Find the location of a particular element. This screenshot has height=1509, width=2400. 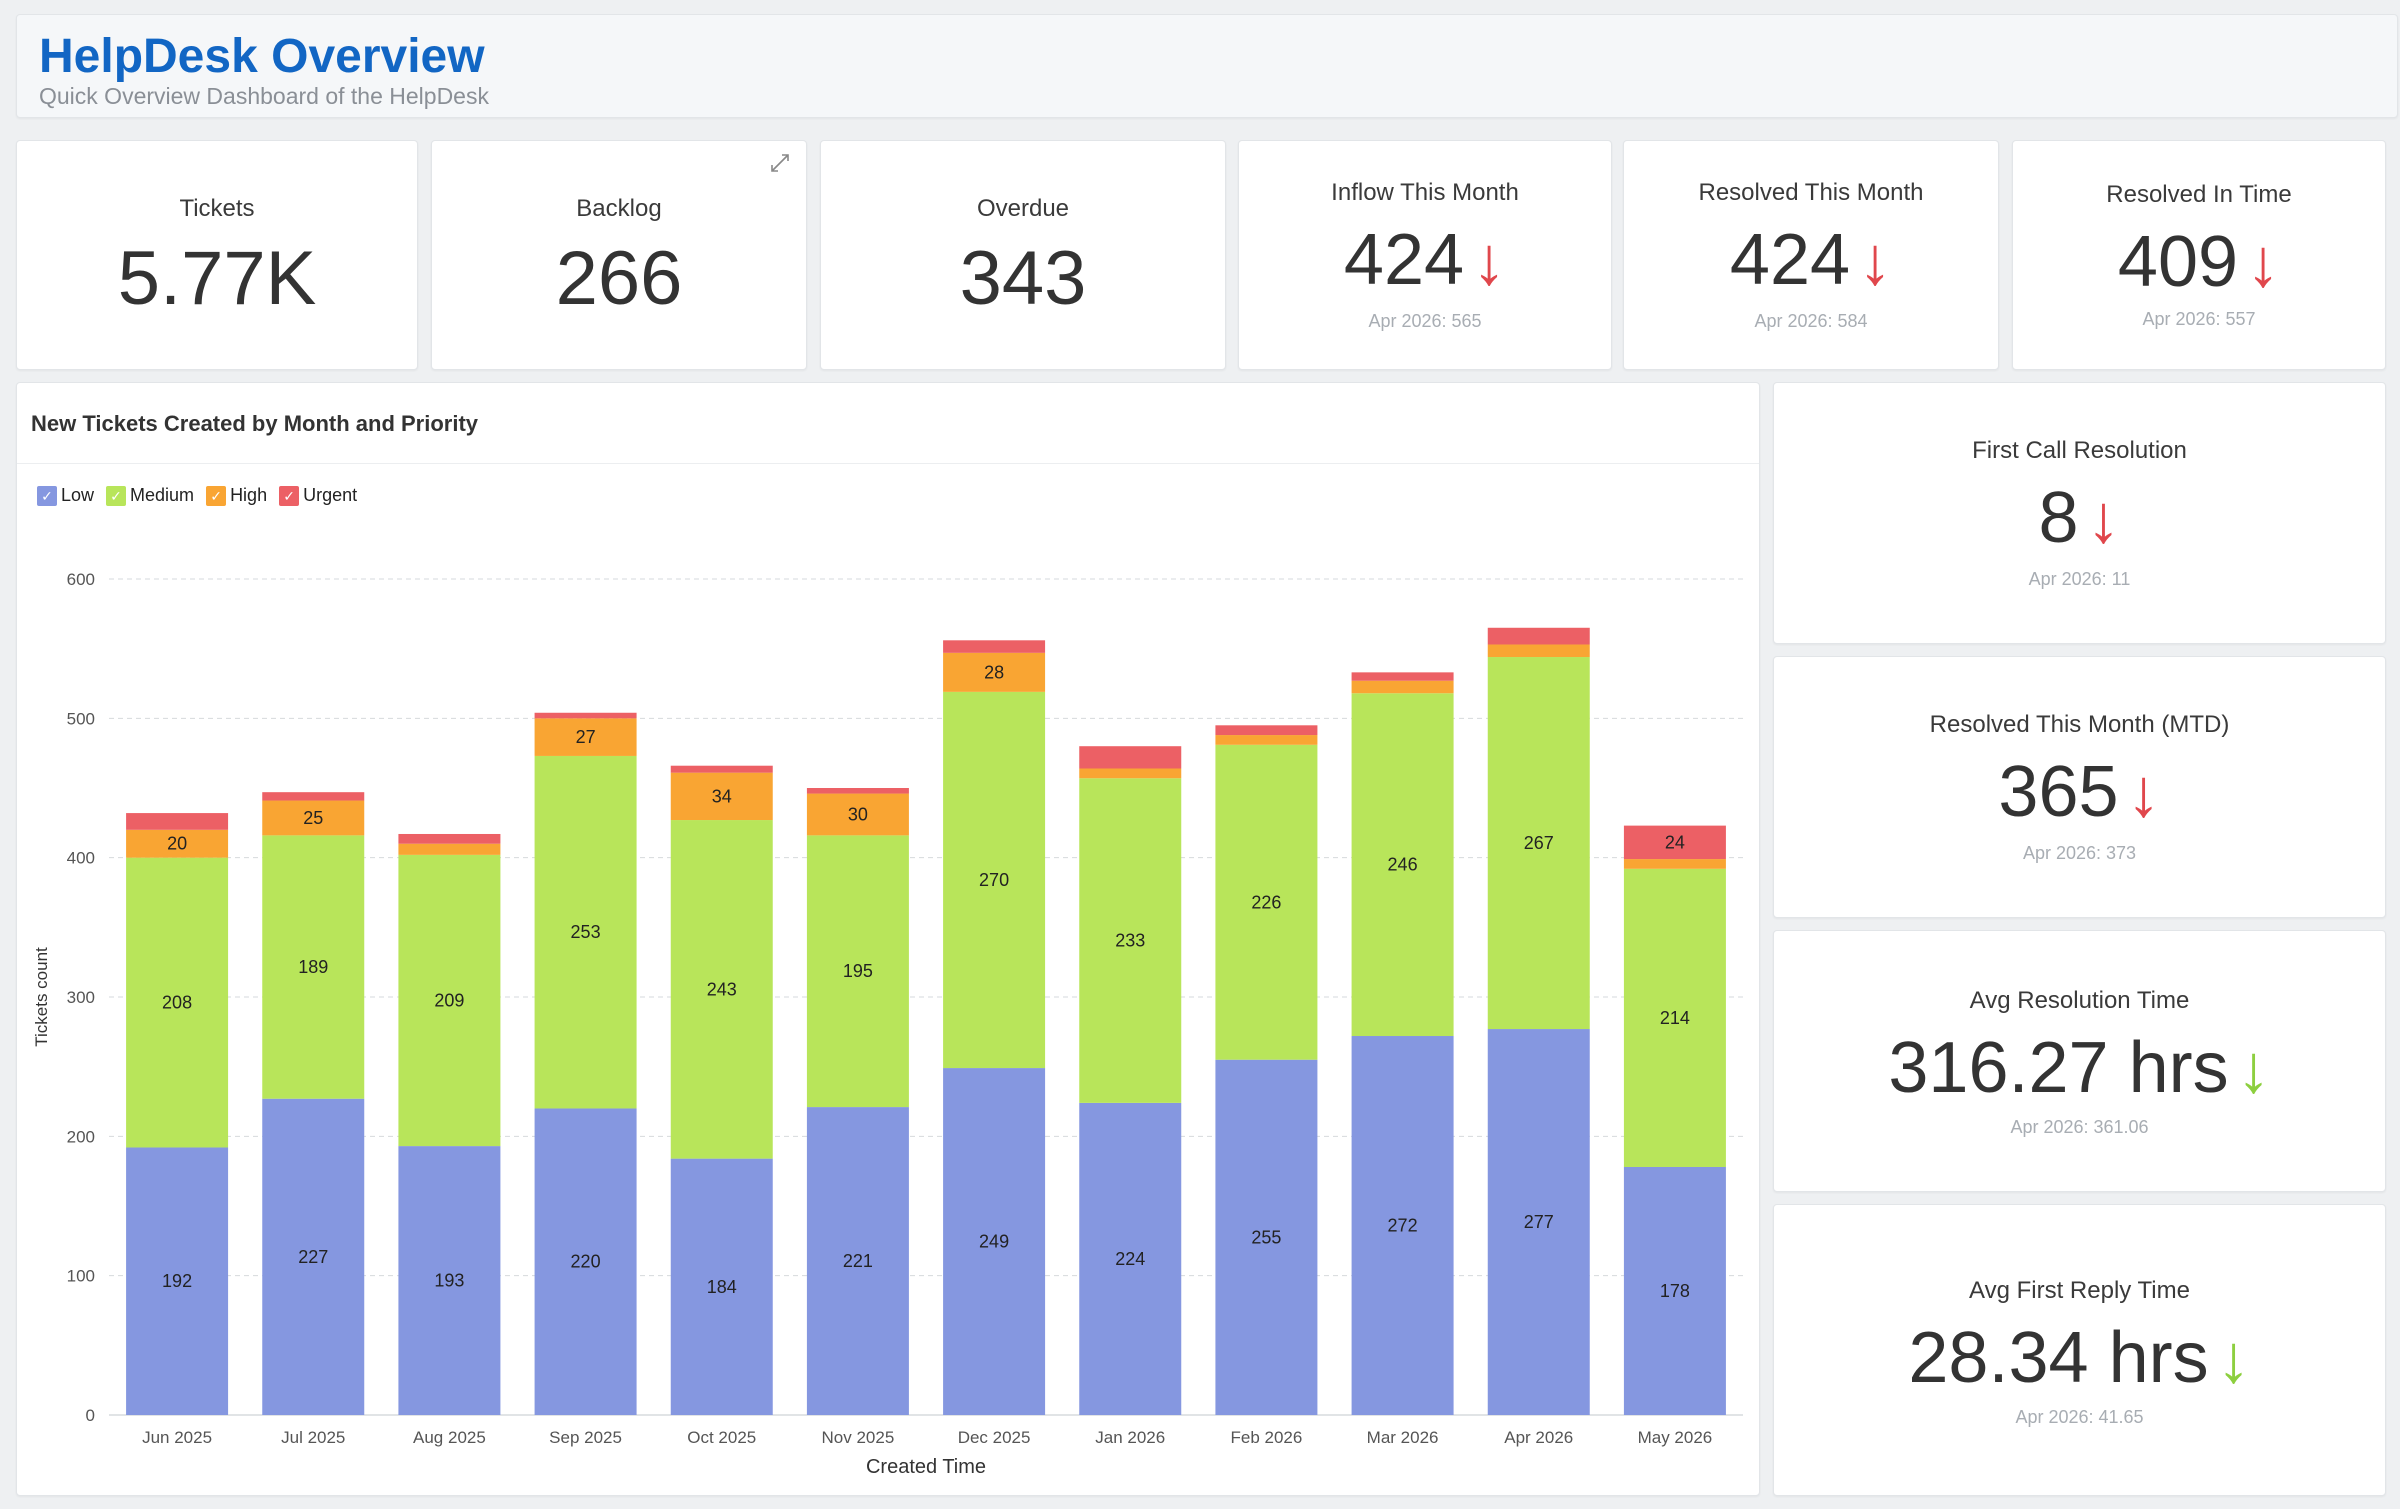

kpi-card-tickets: Tickets 5.77K is located at coordinates (217, 255).